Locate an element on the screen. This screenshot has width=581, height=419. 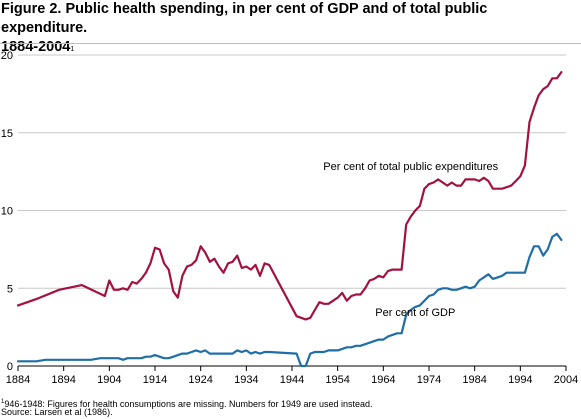
x-tick-label-1914: 1914 is located at coordinates (155, 380).